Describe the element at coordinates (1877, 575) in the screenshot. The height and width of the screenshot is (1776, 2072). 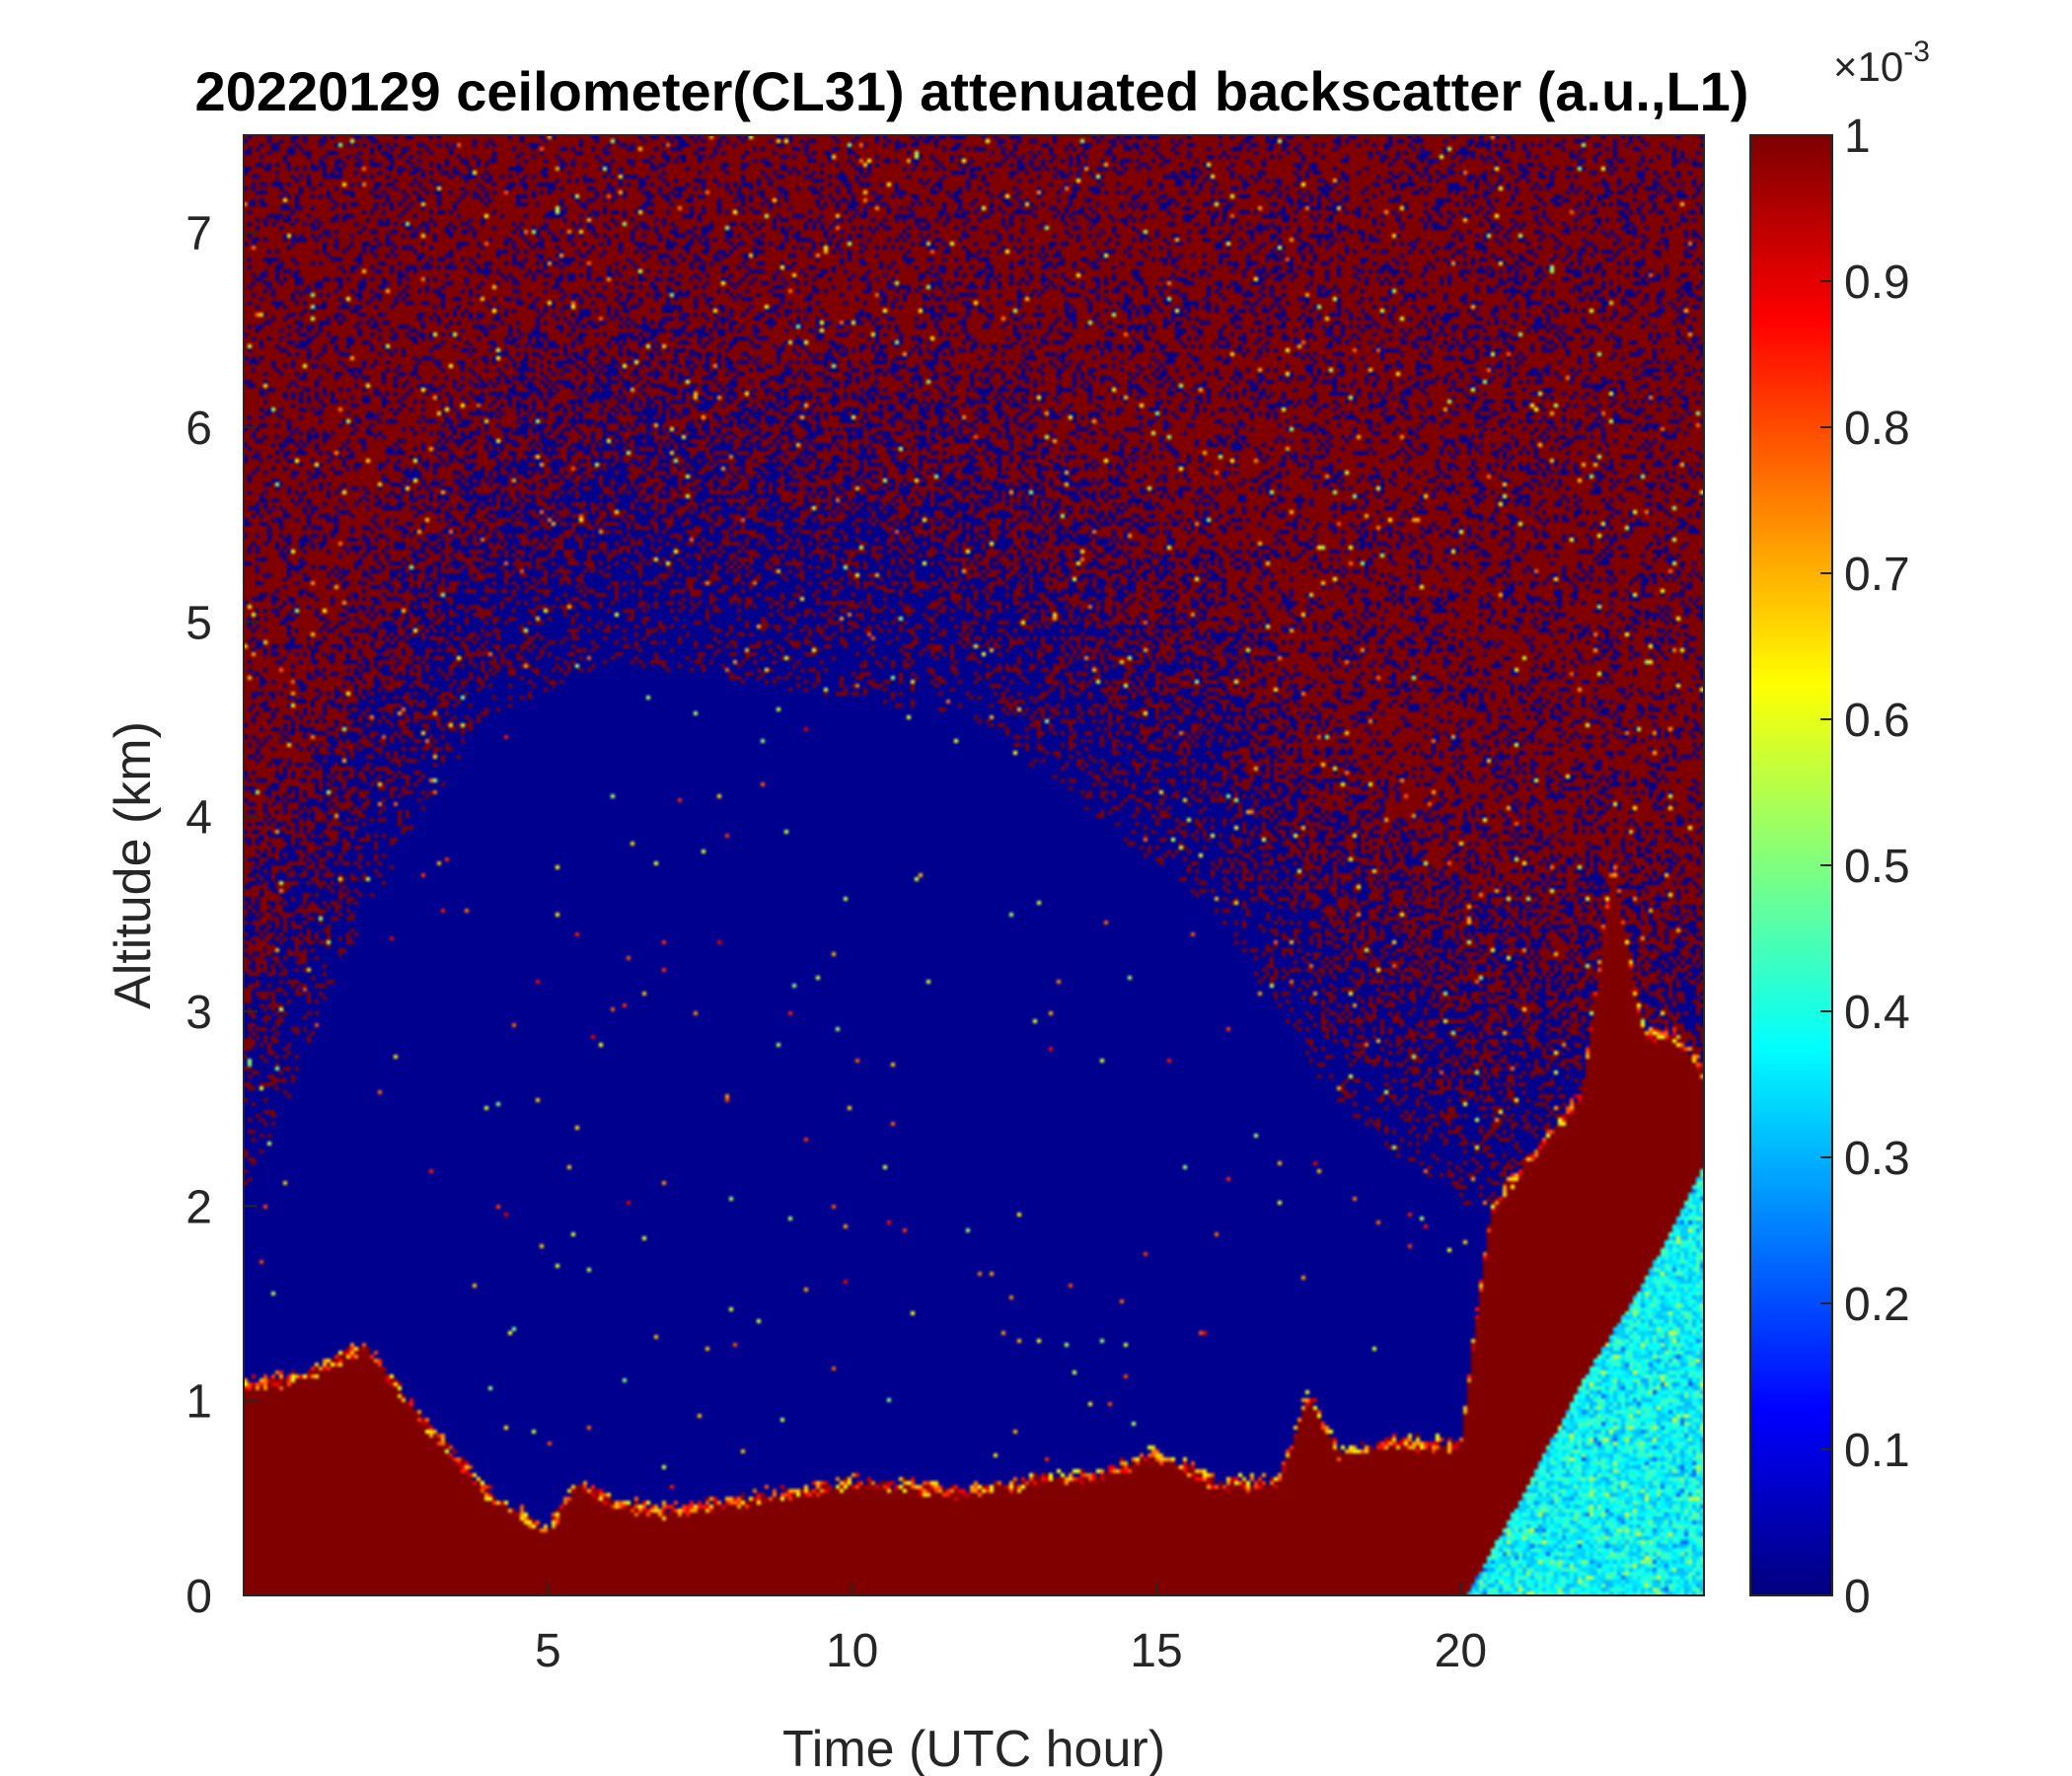
I see `colorbar-tick-label: 0.7` at that location.